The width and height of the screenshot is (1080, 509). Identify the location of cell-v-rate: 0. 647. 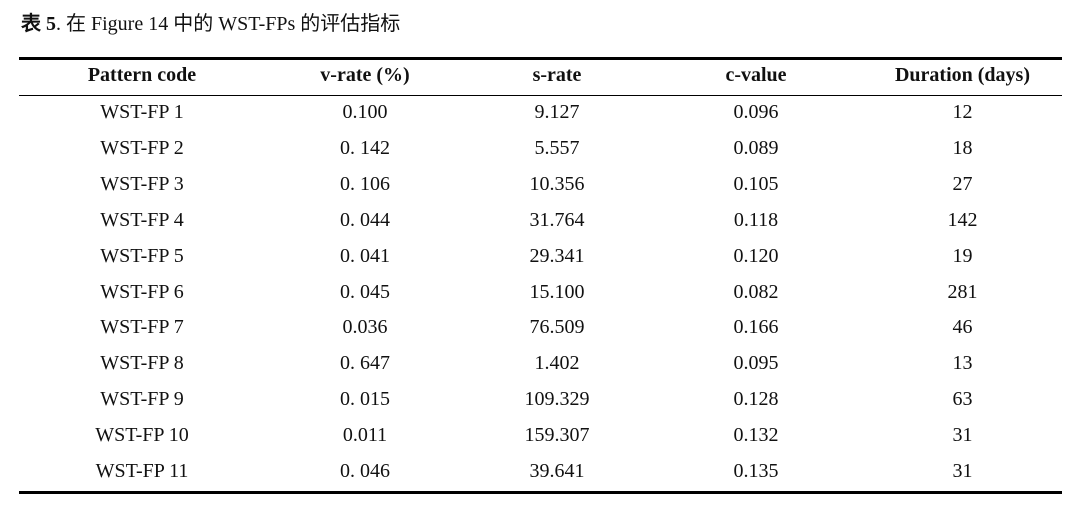
(365, 363).